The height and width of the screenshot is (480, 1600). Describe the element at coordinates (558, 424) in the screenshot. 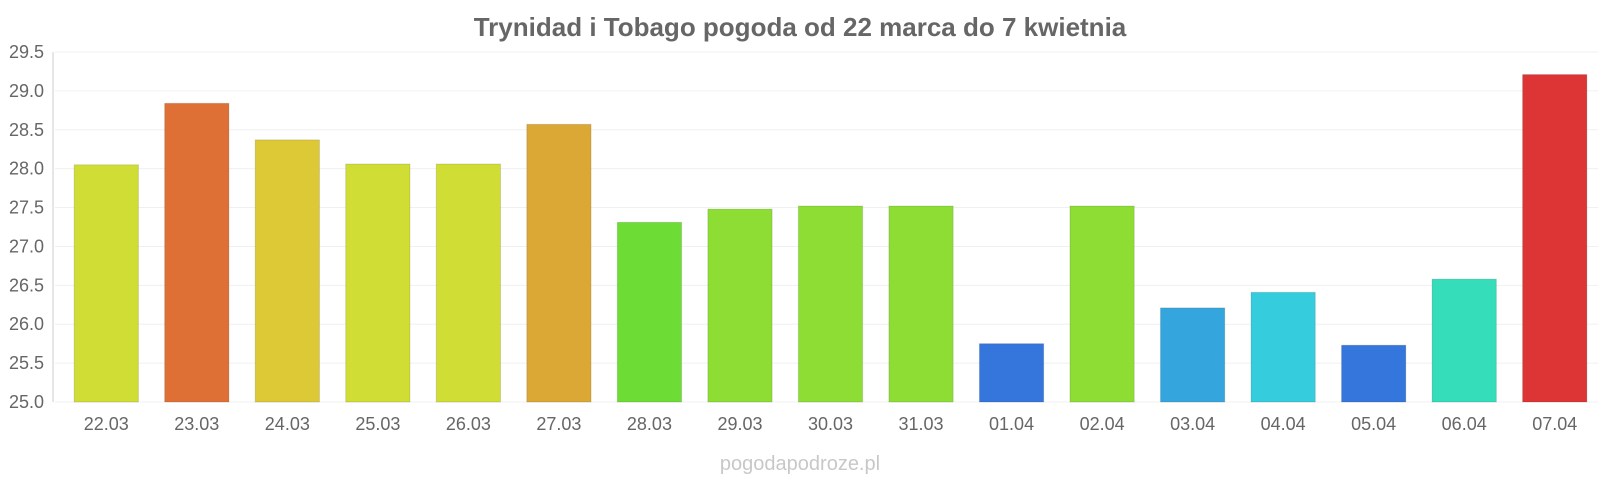

I see `x-tick-label: 27.03` at that location.